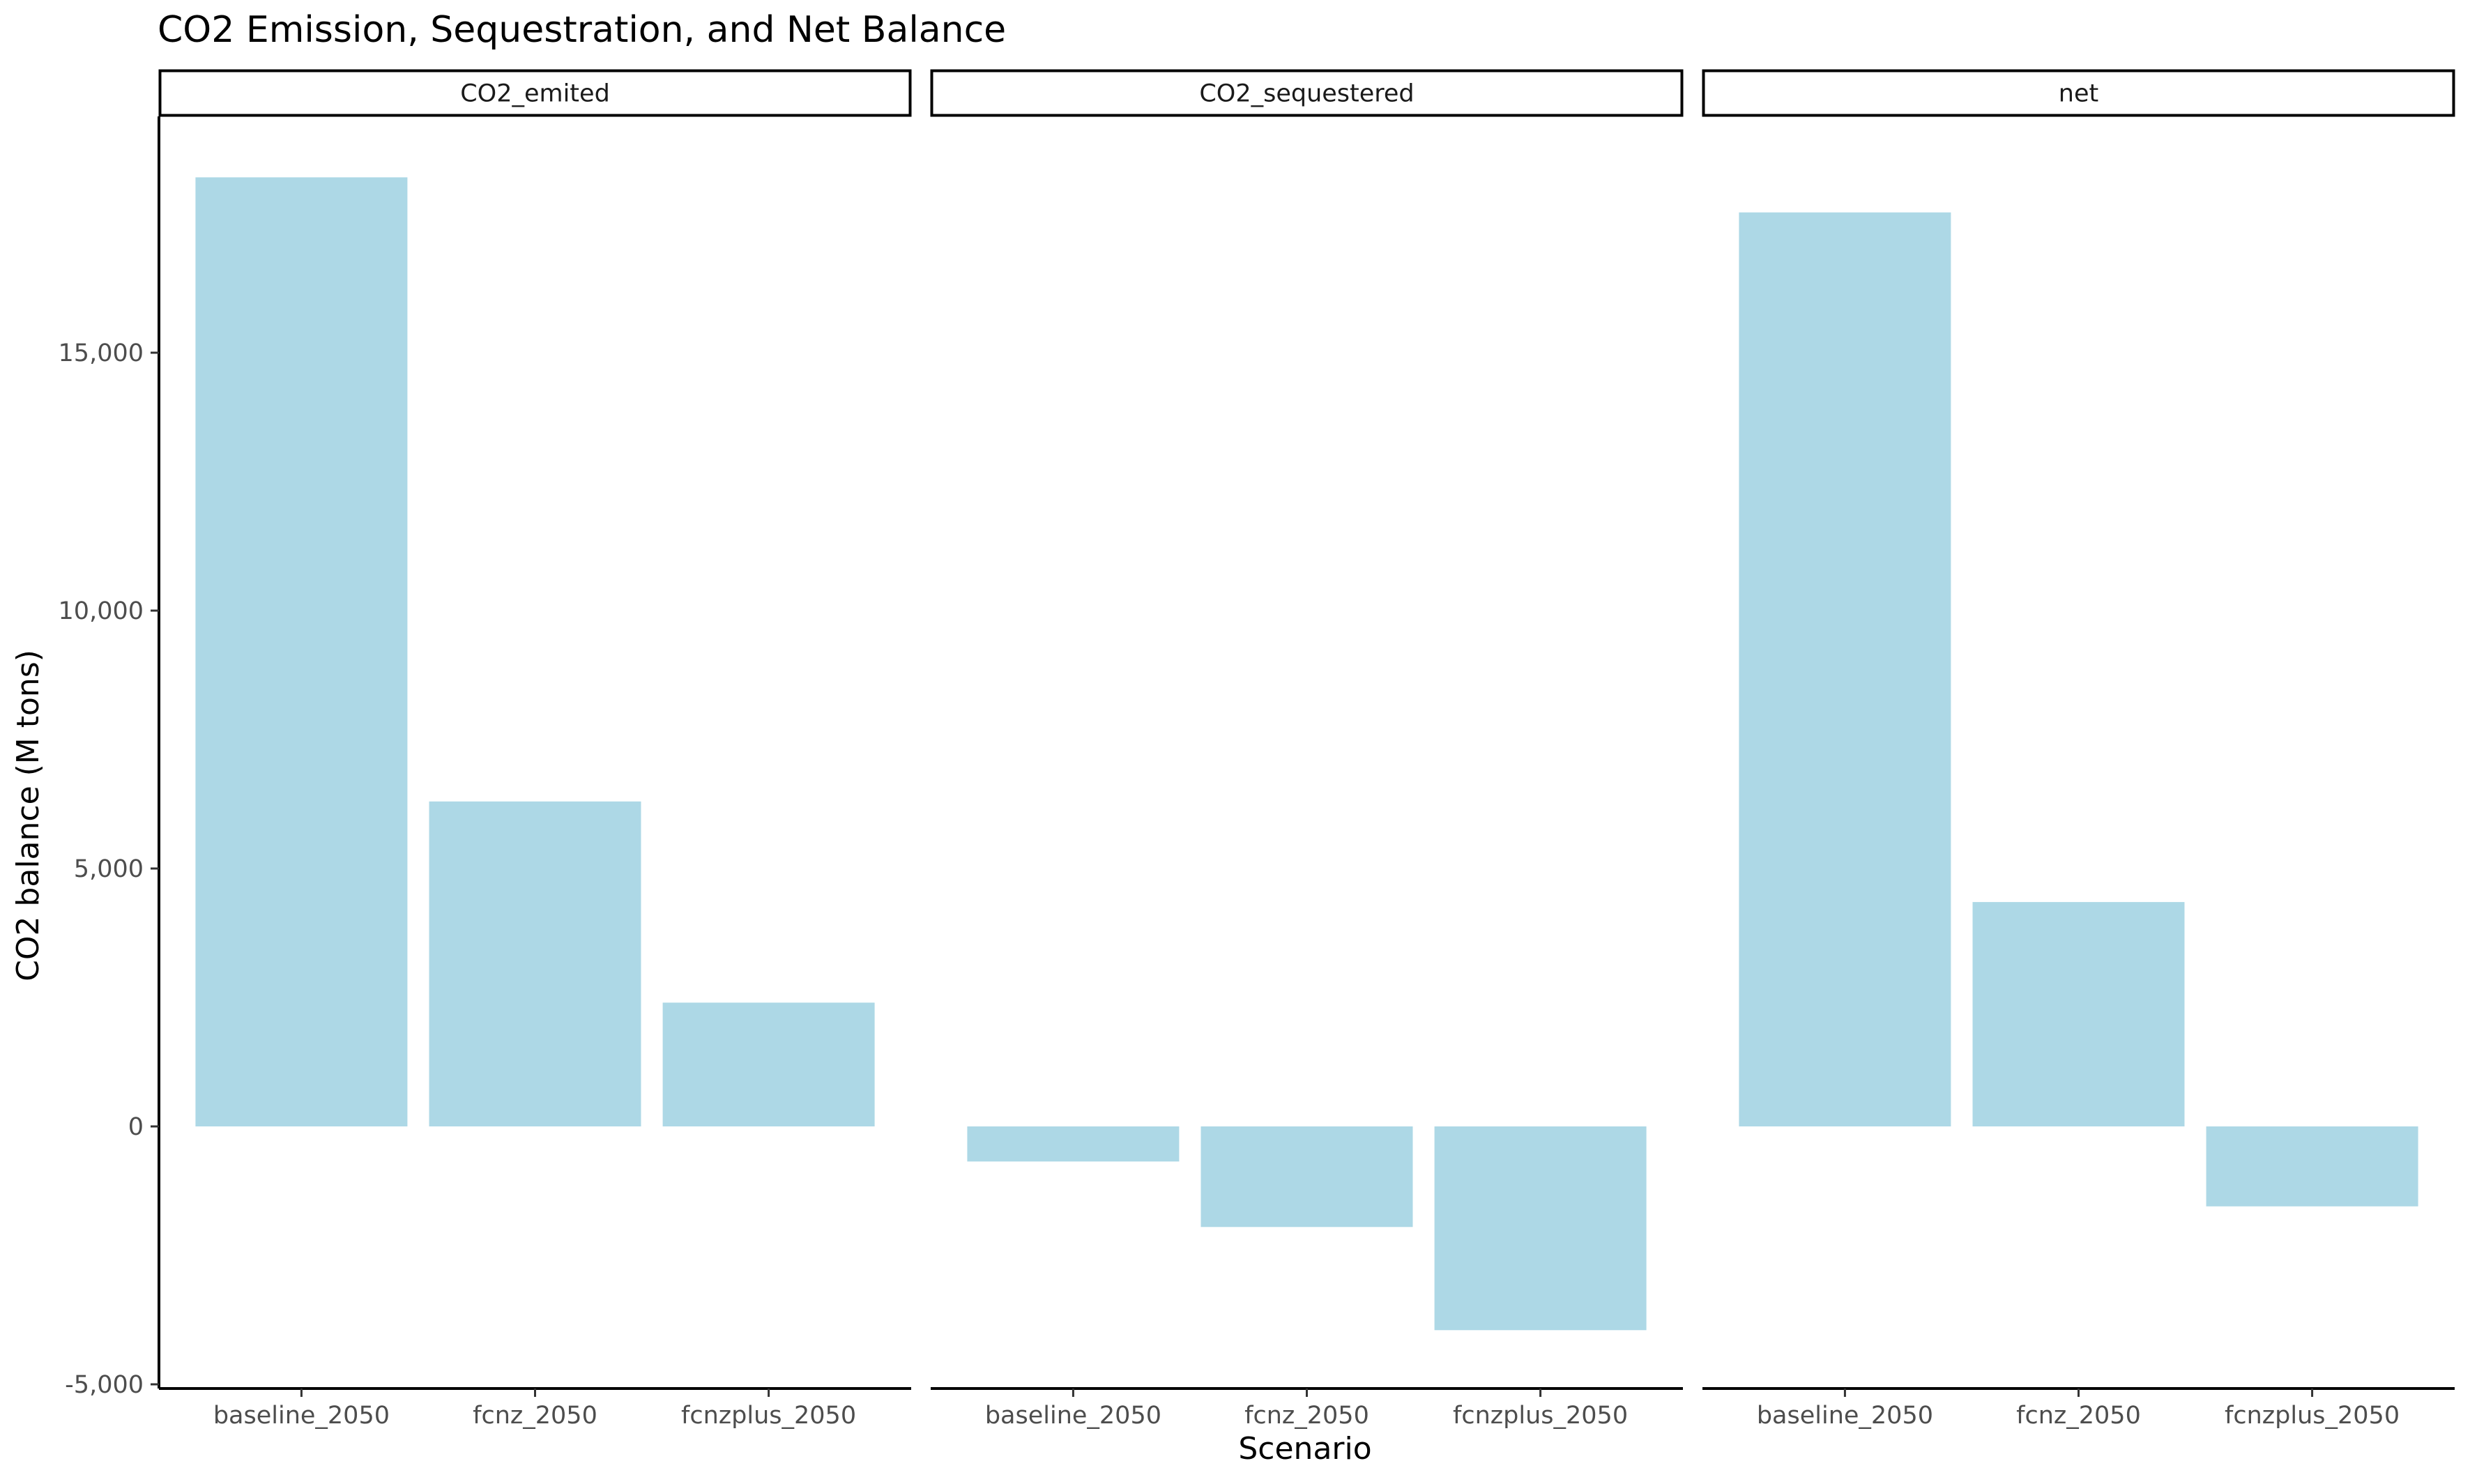  Describe the element at coordinates (28, 815) in the screenshot. I see `y-axis-title: CO2 balance (M tons)` at that location.